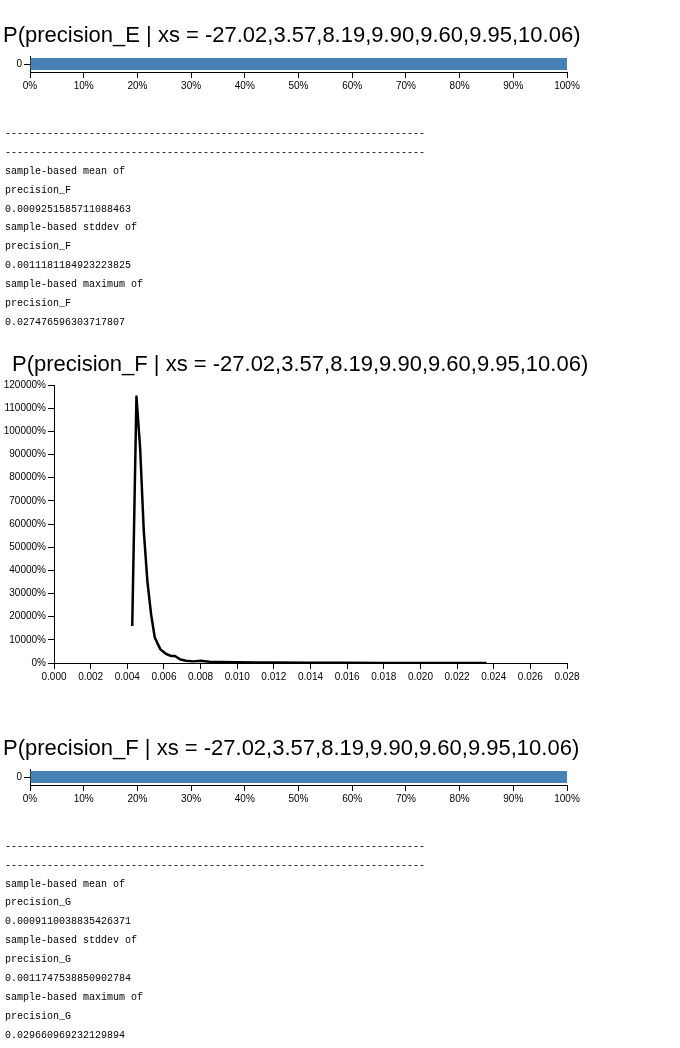 Image resolution: width=680 pixels, height=1048 pixels. What do you see at coordinates (127, 676) in the screenshot?
I see `x-tick-label: 0.004` at bounding box center [127, 676].